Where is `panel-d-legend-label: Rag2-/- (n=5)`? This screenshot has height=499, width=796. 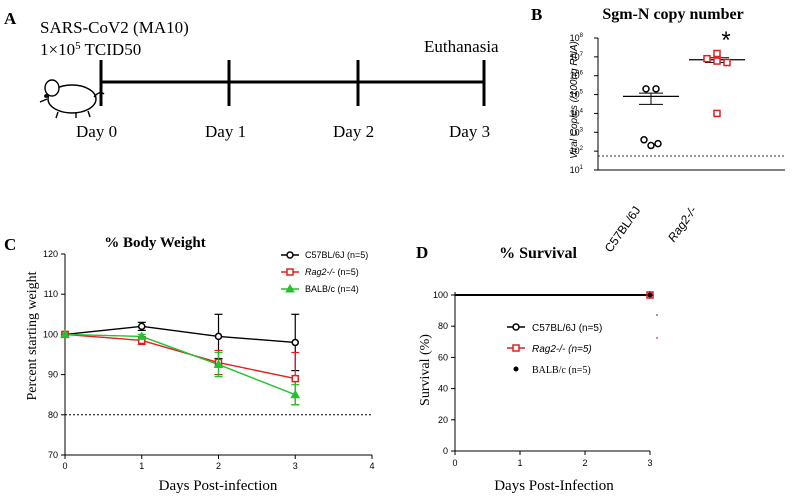 panel-d-legend-label: Rag2-/- (n=5) is located at coordinates (562, 349).